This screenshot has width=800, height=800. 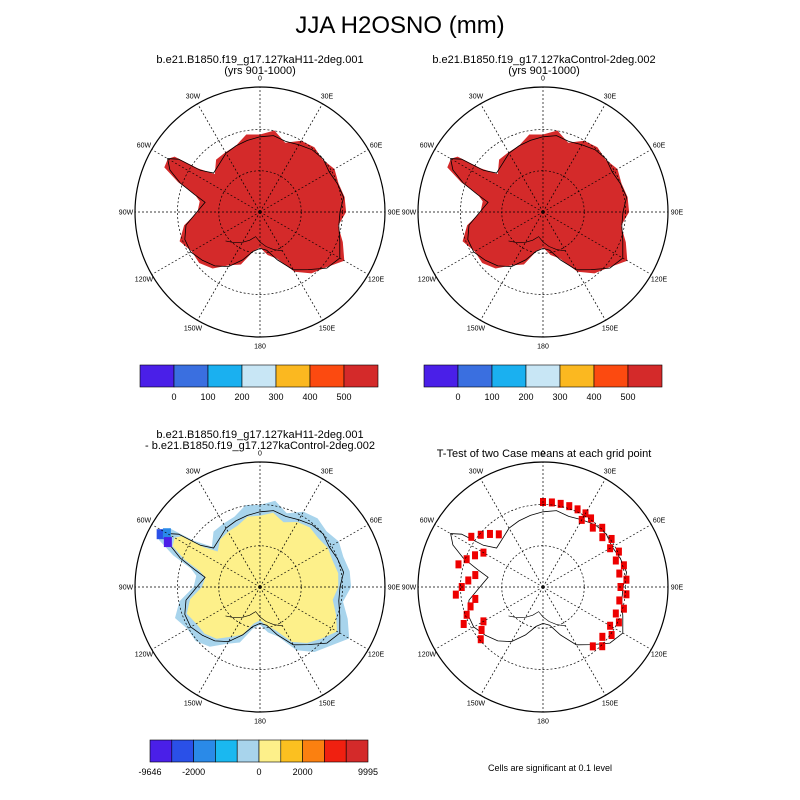 I want to click on longitude-label: 30W, so click(x=193, y=96).